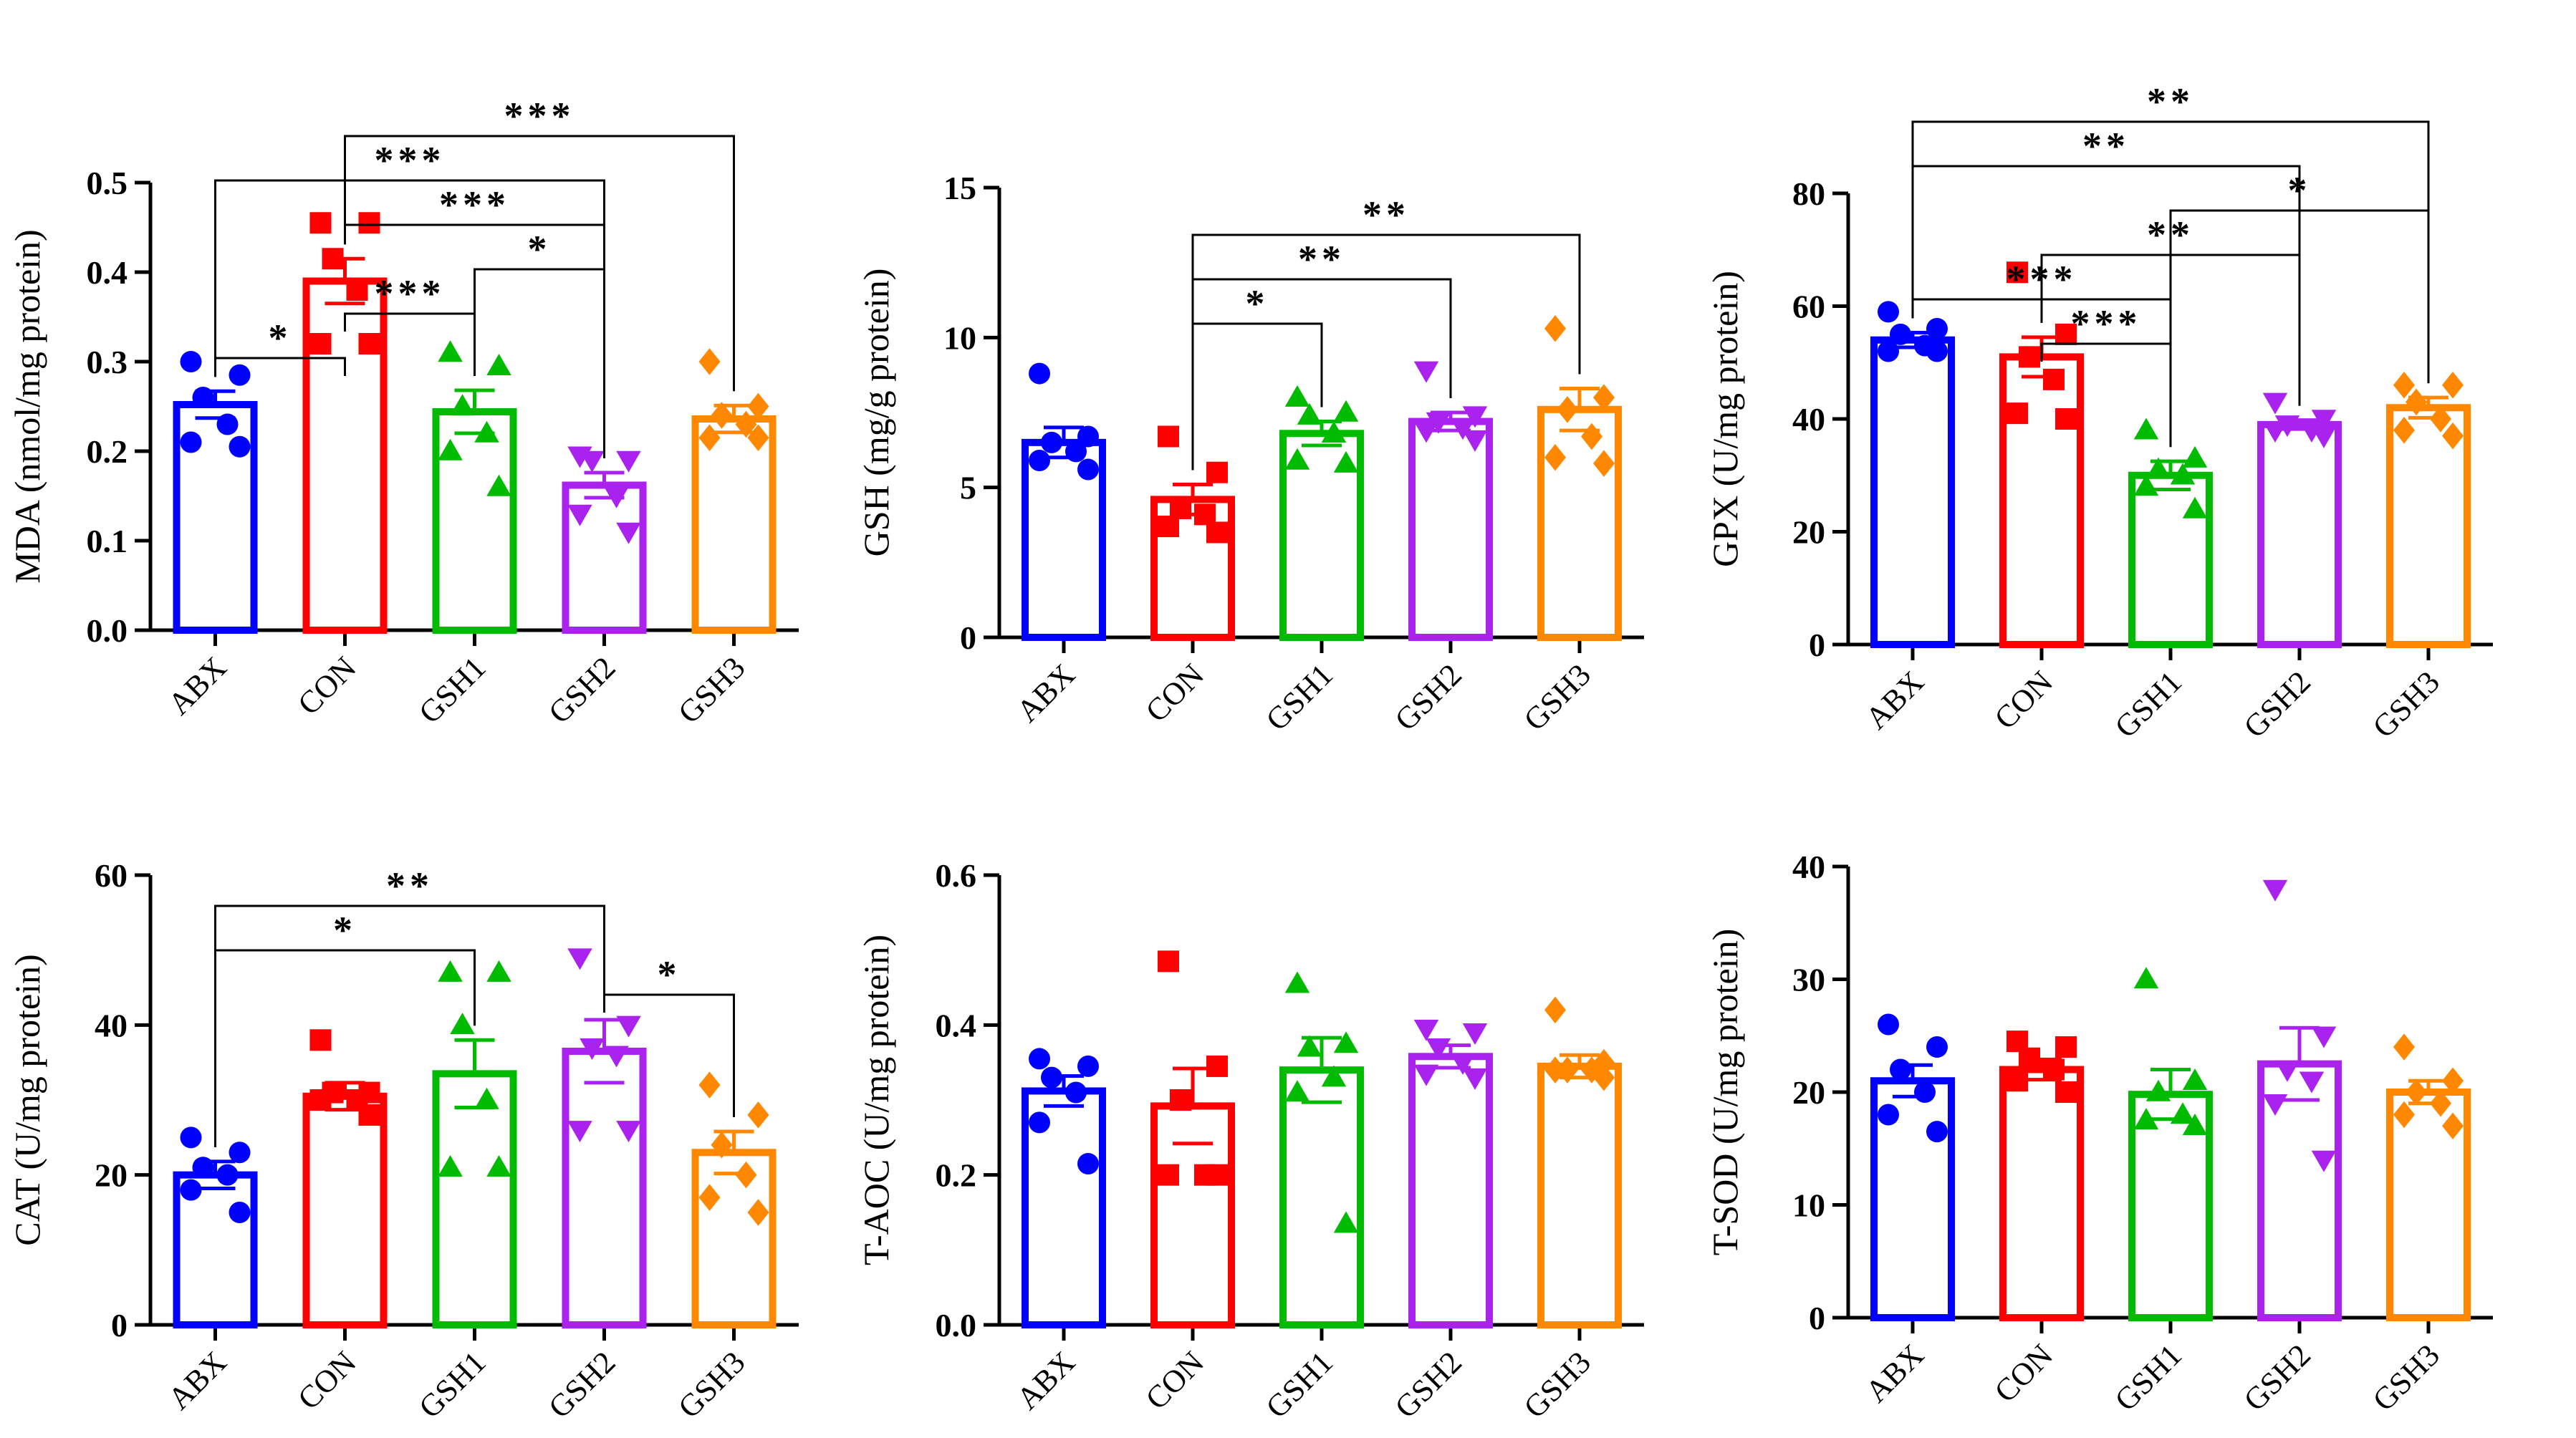 This screenshot has height=1438, width=2576. I want to click on y-tick-label: 0.3, so click(108, 362).